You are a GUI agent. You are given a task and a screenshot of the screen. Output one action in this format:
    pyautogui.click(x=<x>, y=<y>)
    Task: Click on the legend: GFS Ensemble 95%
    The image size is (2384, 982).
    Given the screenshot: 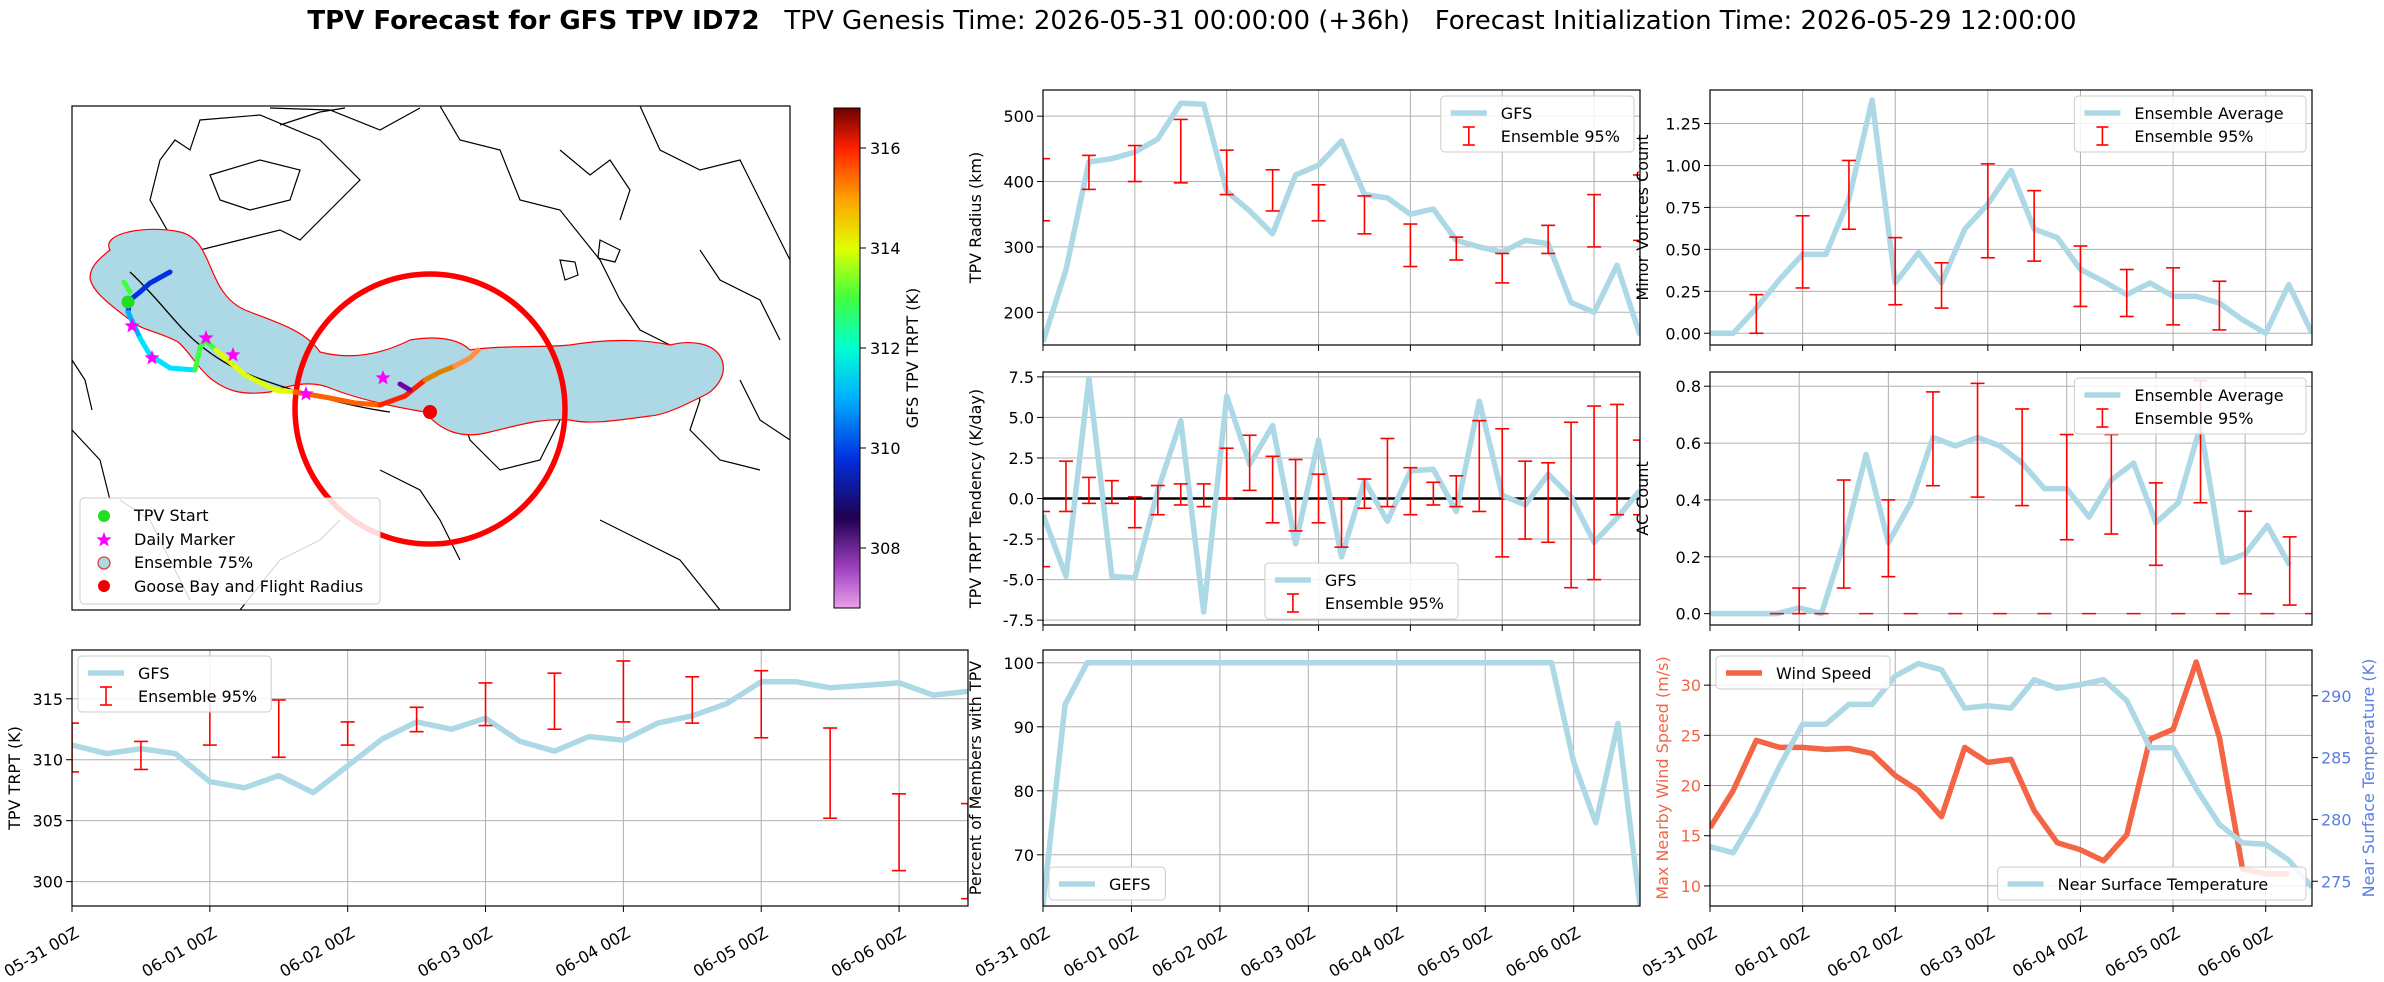 What is the action you would take?
    pyautogui.click(x=174, y=684)
    